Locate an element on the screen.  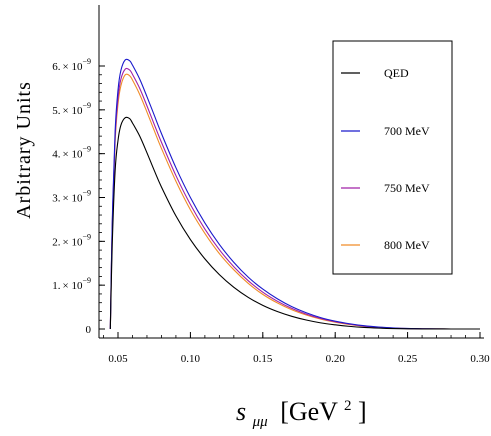
y-tick-label: 0 is located at coordinates (89, 330).